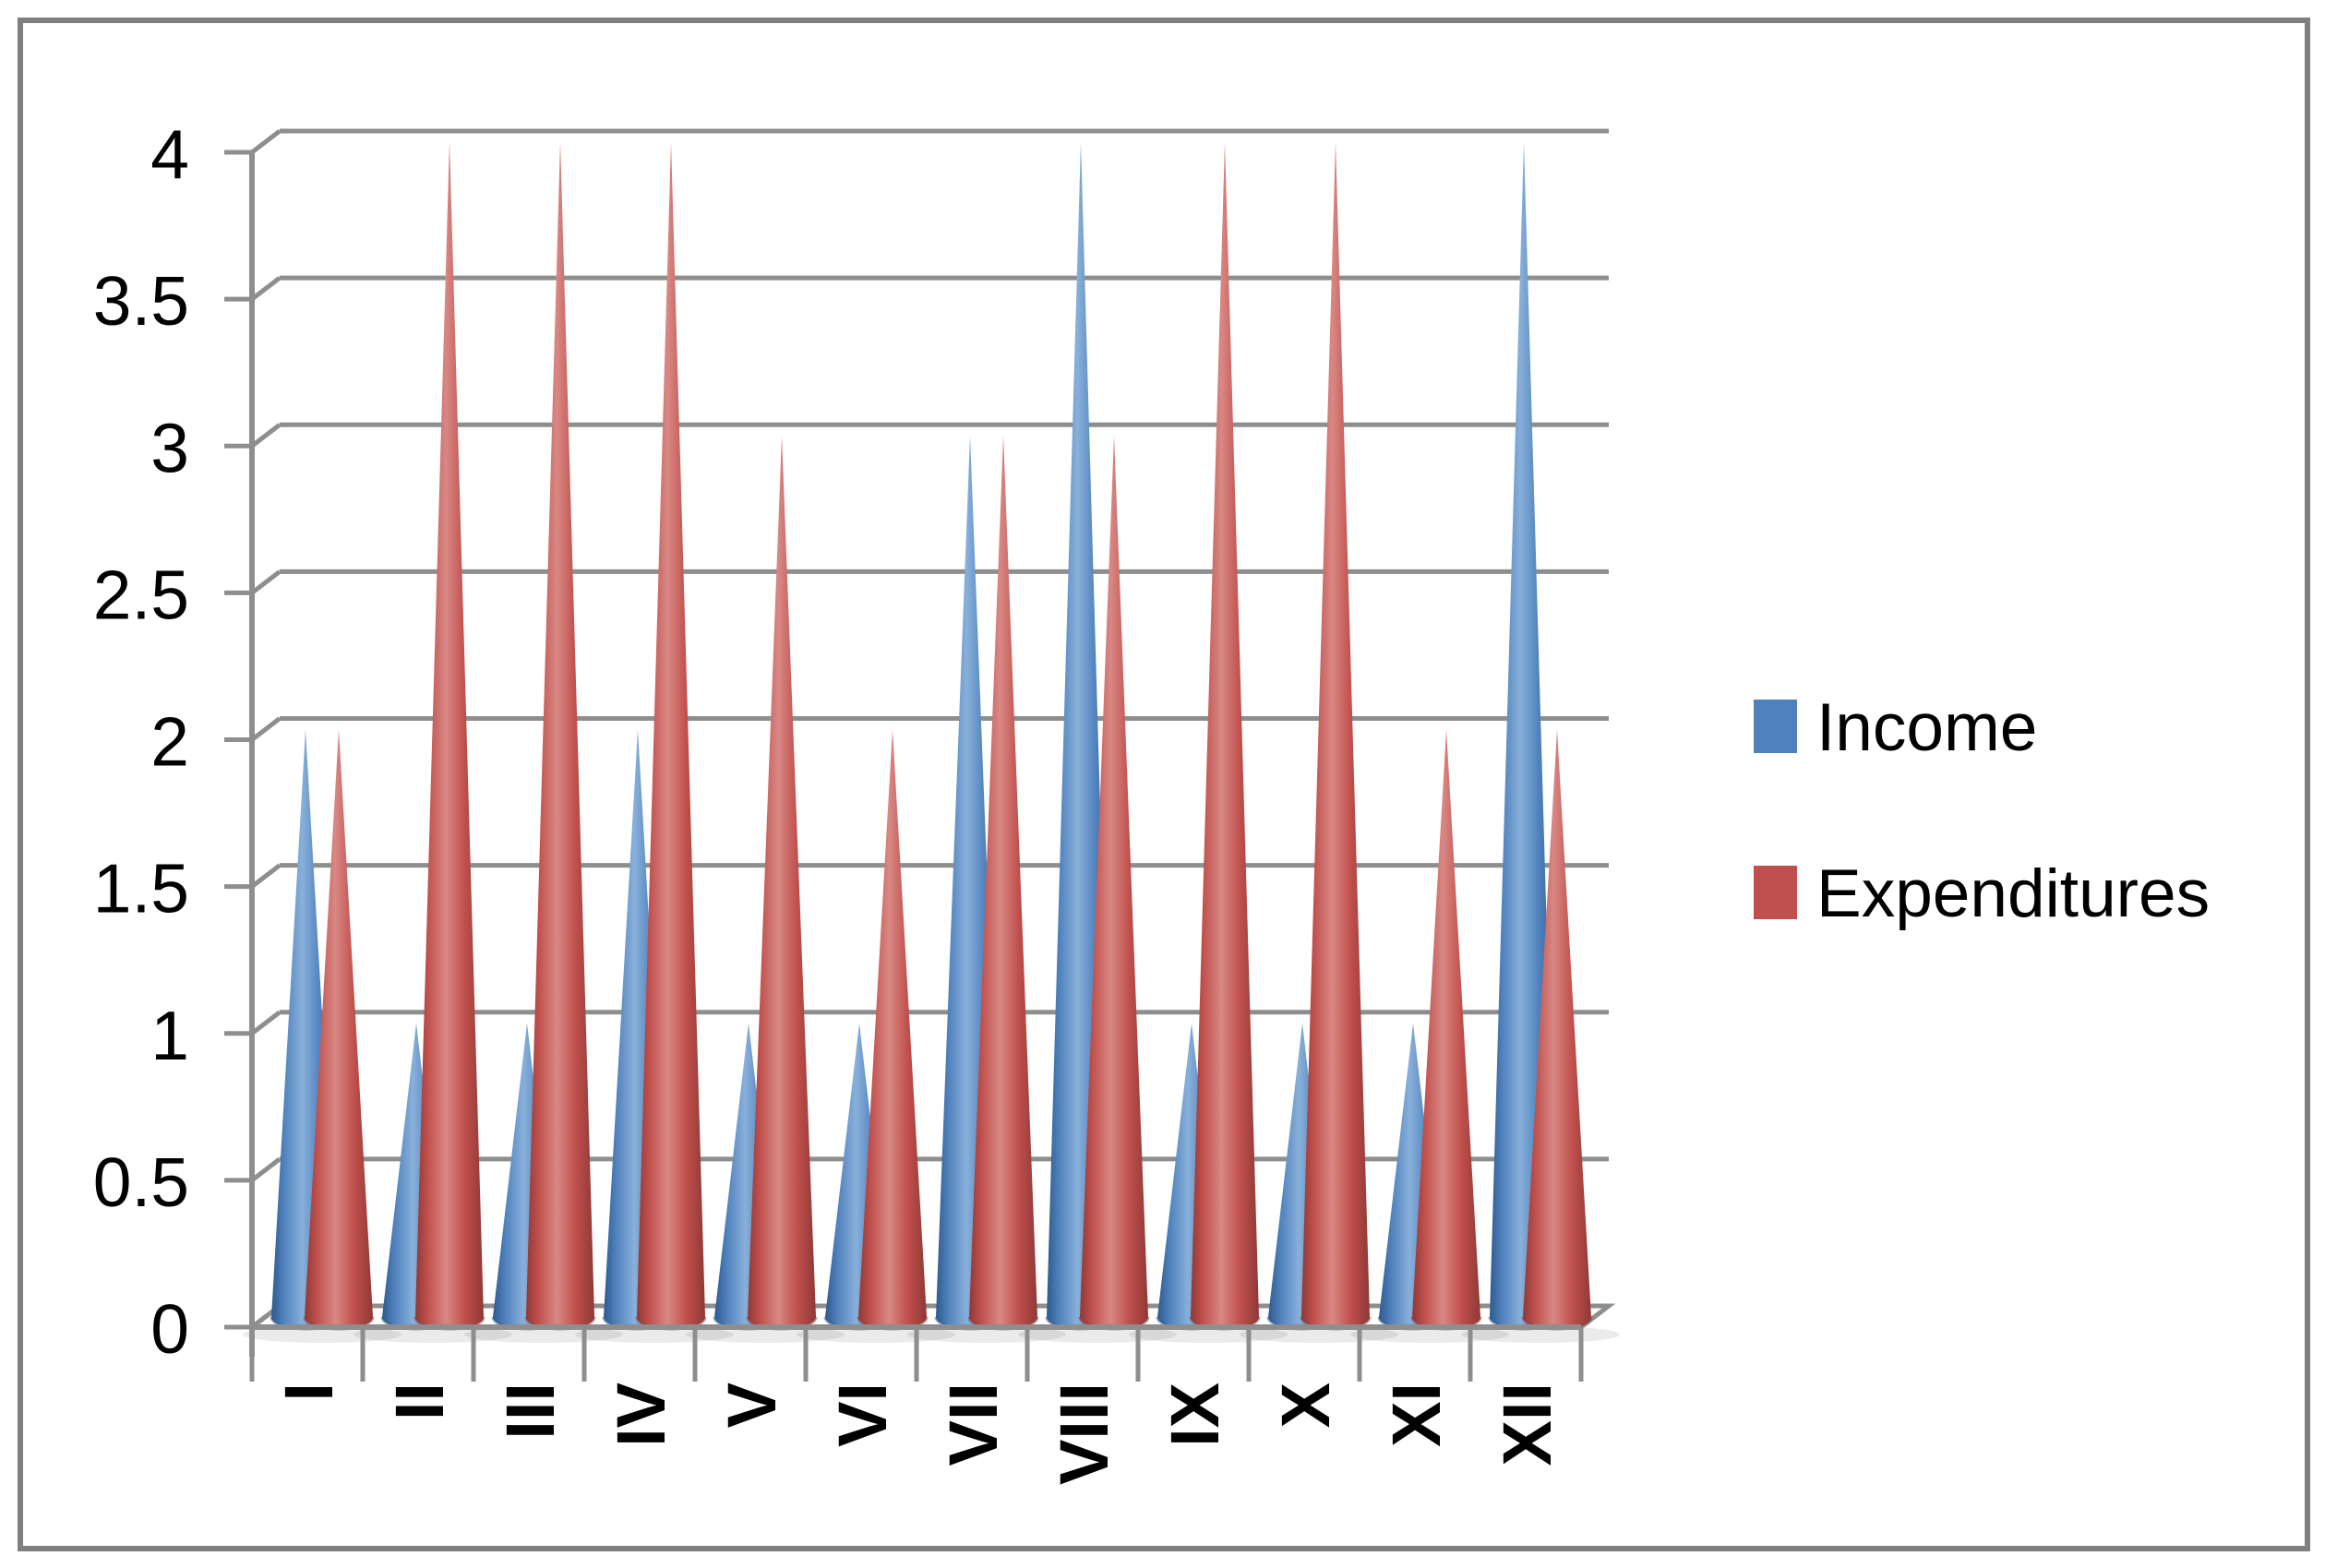 This screenshot has width=2325, height=1568. What do you see at coordinates (1446, 1029) in the screenshot?
I see `cone-expenditures-XI` at bounding box center [1446, 1029].